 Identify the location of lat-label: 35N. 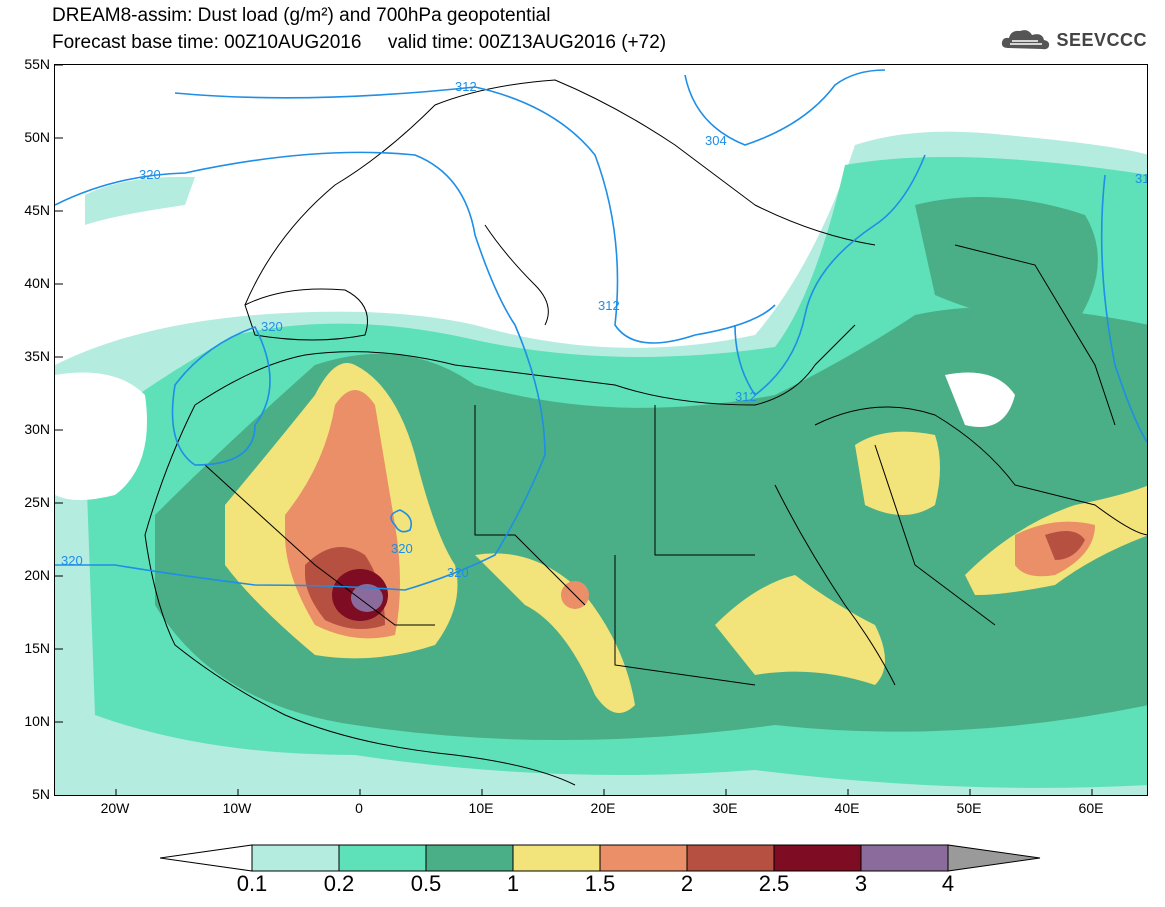
(37, 356).